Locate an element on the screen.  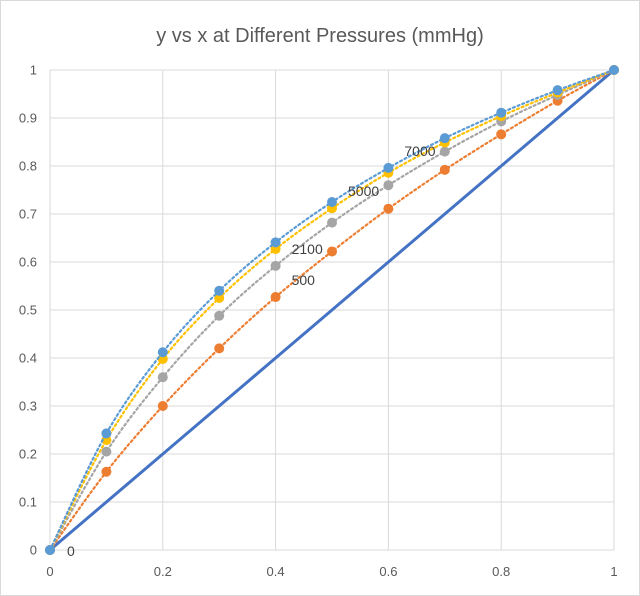
y-tick-label: 0.5 is located at coordinates (28, 310).